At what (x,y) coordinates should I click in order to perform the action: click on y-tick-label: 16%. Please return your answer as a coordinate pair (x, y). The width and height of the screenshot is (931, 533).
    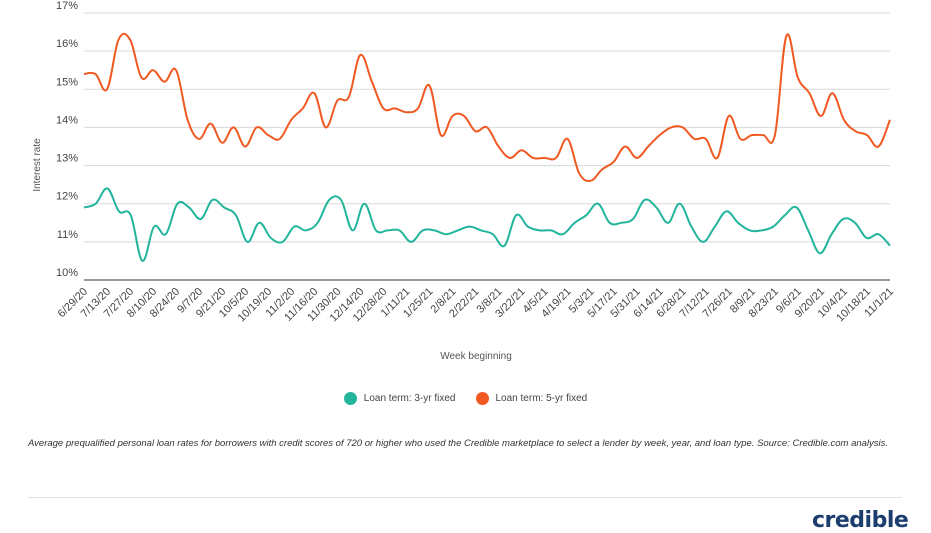
    Looking at the image, I should click on (67, 44).